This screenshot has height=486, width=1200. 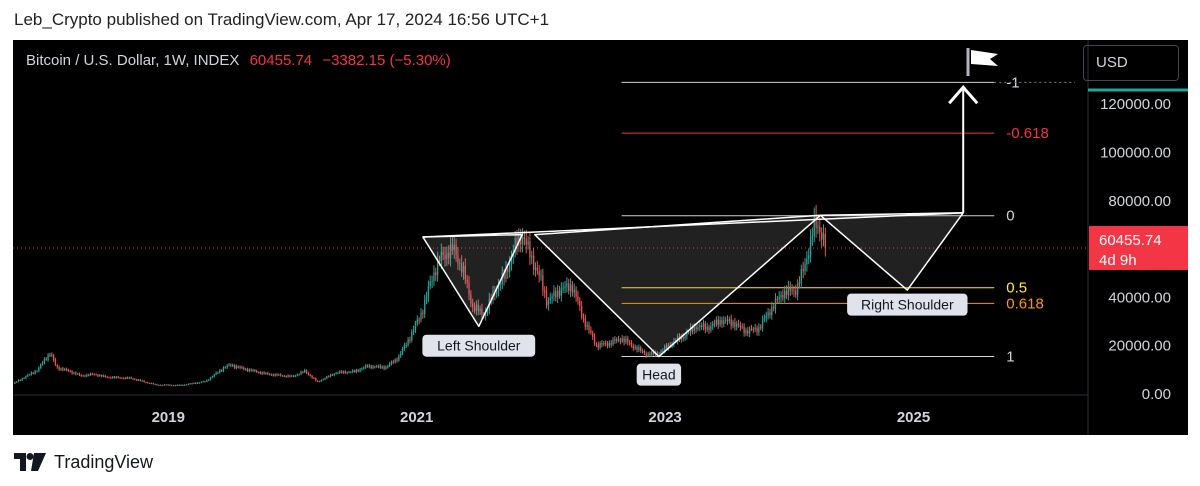 What do you see at coordinates (1131, 63) in the screenshot?
I see `currency-button: USD` at bounding box center [1131, 63].